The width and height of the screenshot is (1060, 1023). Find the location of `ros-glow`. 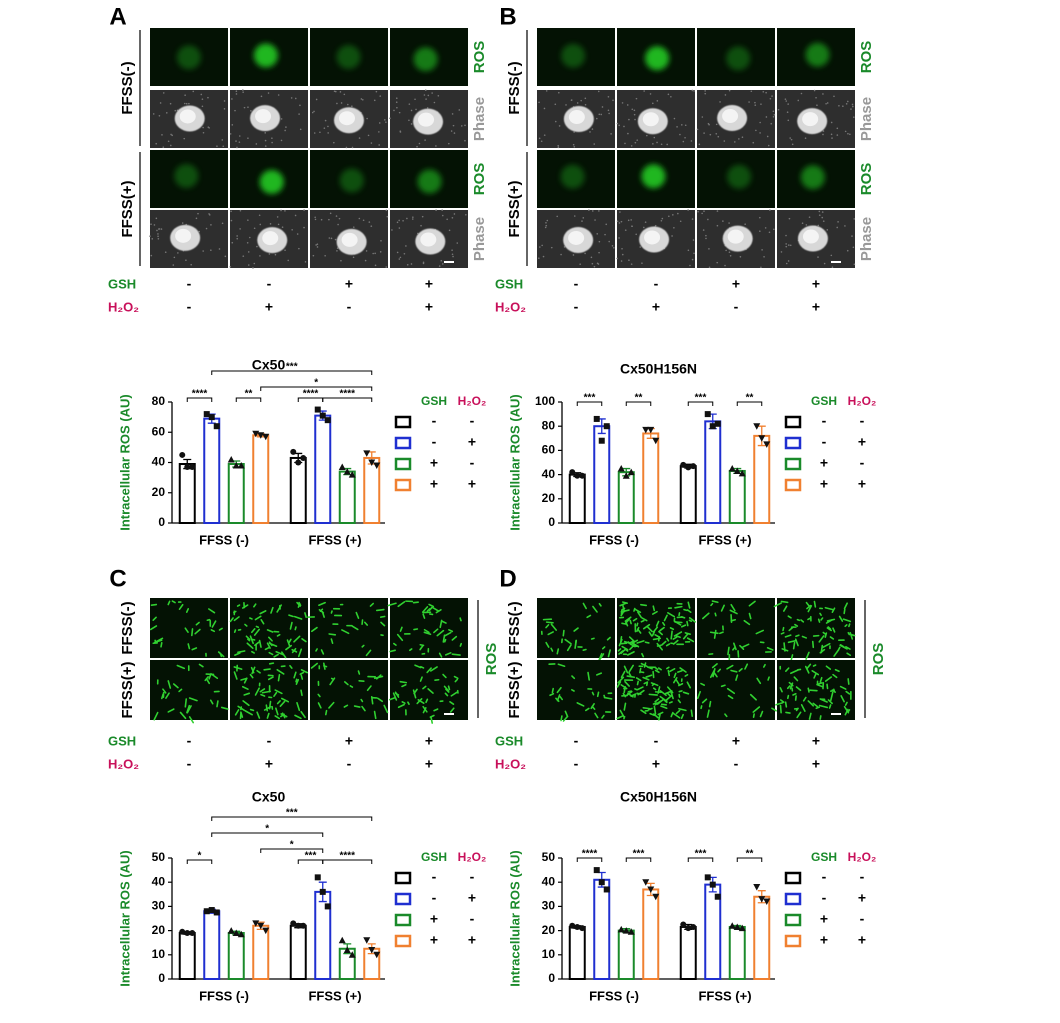

ros-glow is located at coordinates (572, 176).